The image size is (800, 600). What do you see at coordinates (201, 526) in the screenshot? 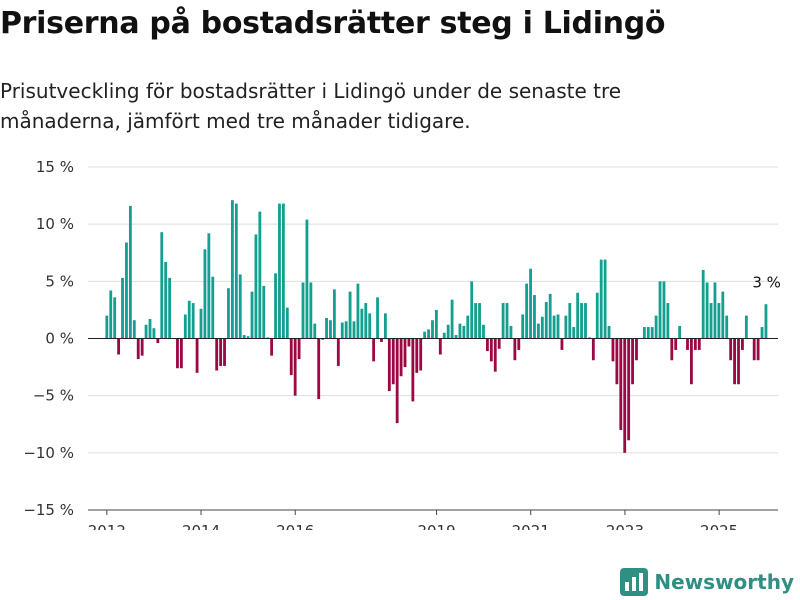
I see `x-tick-label: 2014` at bounding box center [201, 526].